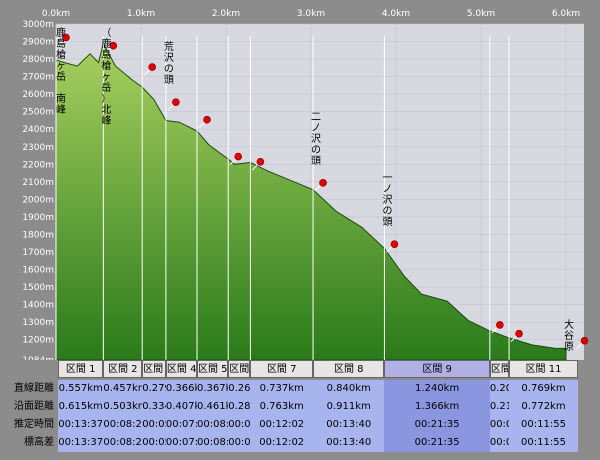 This screenshot has width=600, height=460. What do you see at coordinates (123, 443) in the screenshot?
I see `segment-elev-cell: 00:08:29` at bounding box center [123, 443].